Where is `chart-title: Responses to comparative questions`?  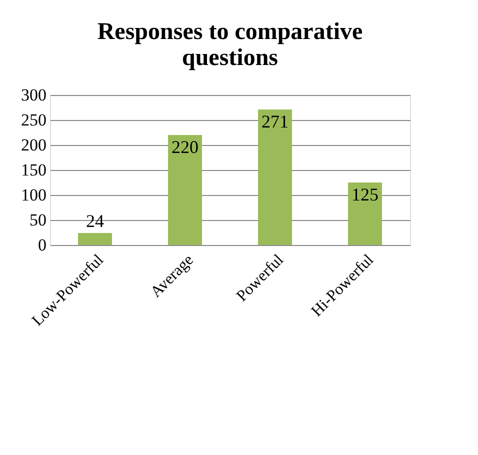
chart-title: Responses to comparative questions is located at coordinates (230, 45).